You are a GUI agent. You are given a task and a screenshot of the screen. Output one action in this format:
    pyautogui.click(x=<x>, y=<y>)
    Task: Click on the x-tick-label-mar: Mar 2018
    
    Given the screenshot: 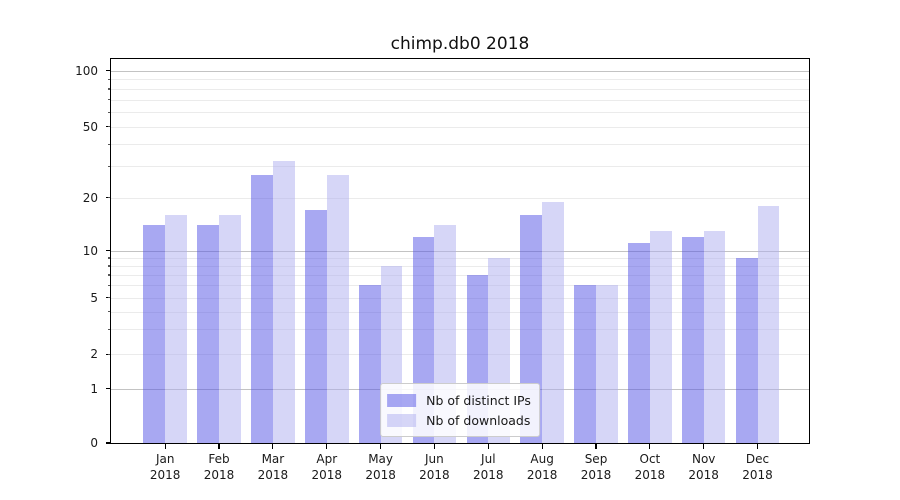 What is the action you would take?
    pyautogui.click(x=273, y=467)
    